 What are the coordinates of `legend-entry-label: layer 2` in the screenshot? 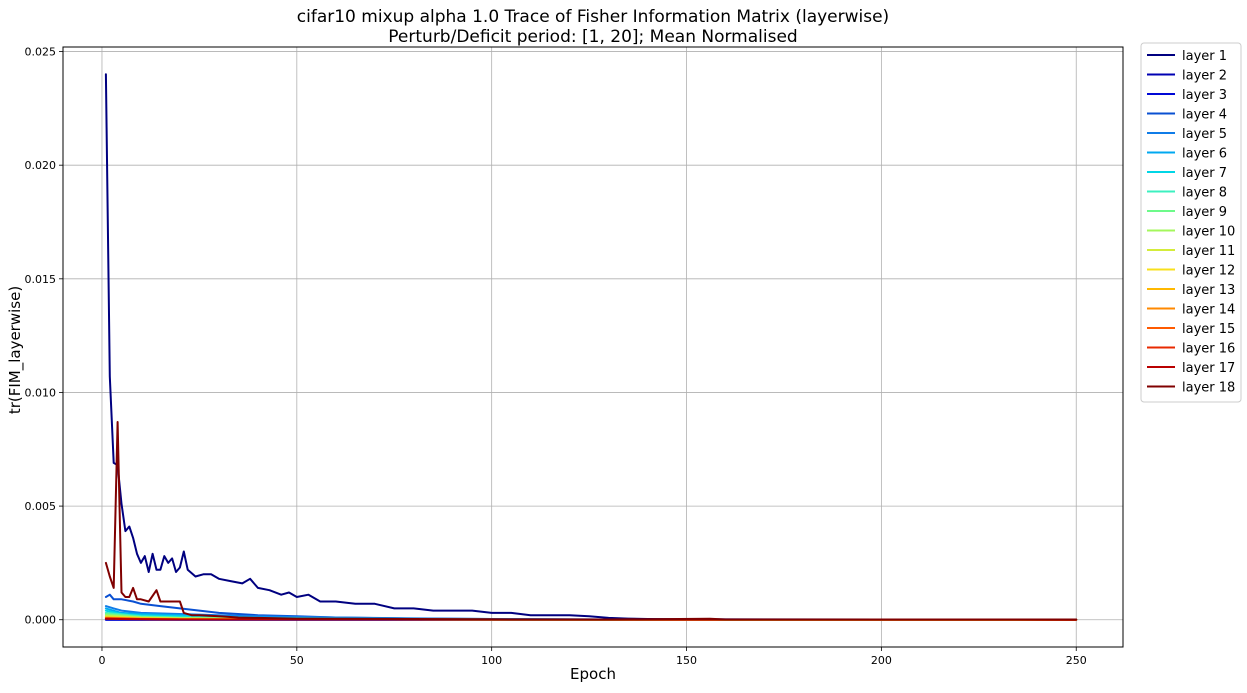 It's located at (1204, 76).